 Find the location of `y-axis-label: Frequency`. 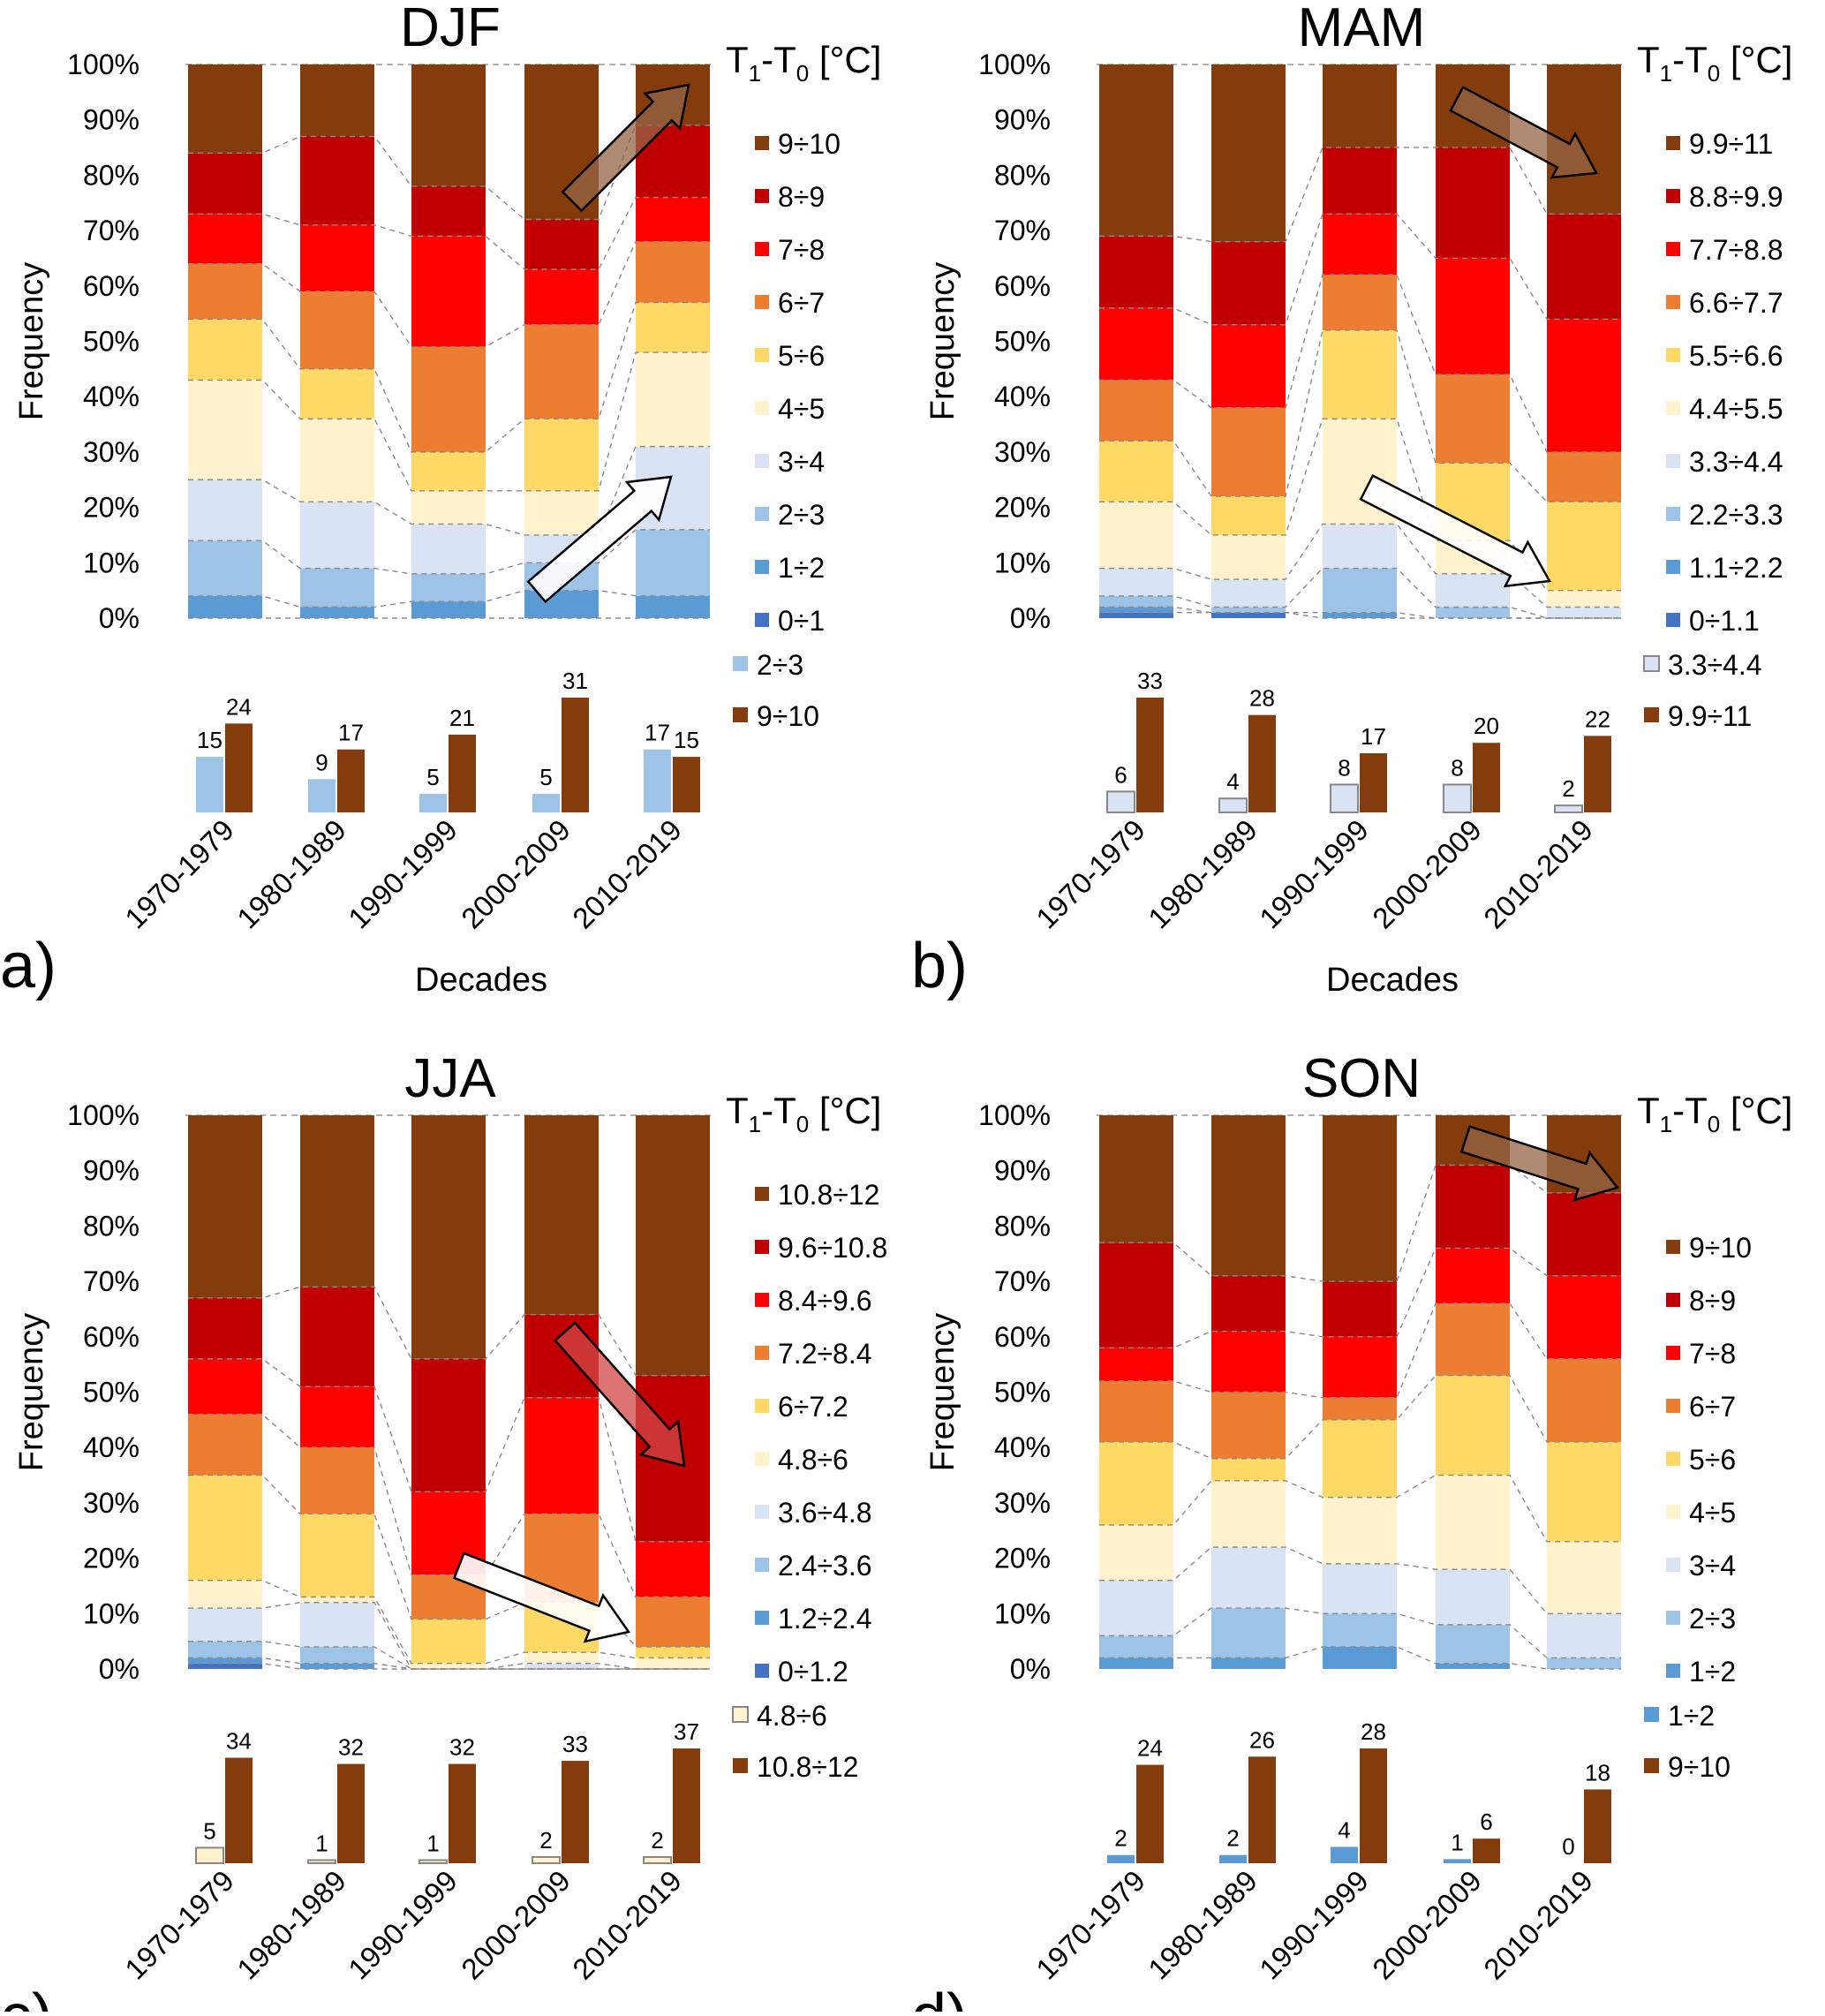

y-axis-label: Frequency is located at coordinates (32, 341).